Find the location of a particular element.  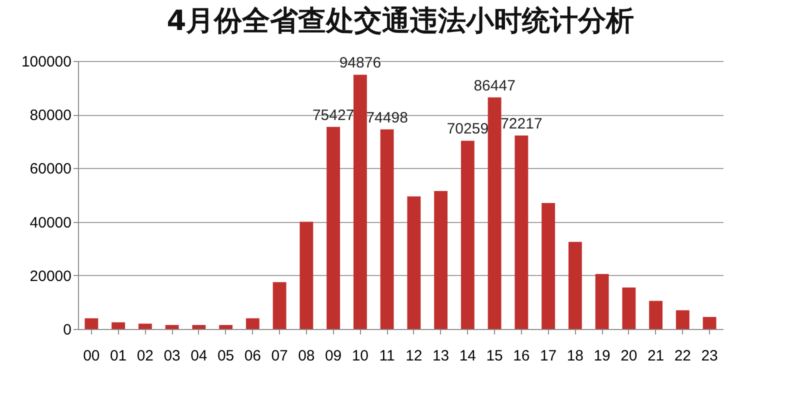

y-tick-label: 20000 is located at coordinates (51, 276).